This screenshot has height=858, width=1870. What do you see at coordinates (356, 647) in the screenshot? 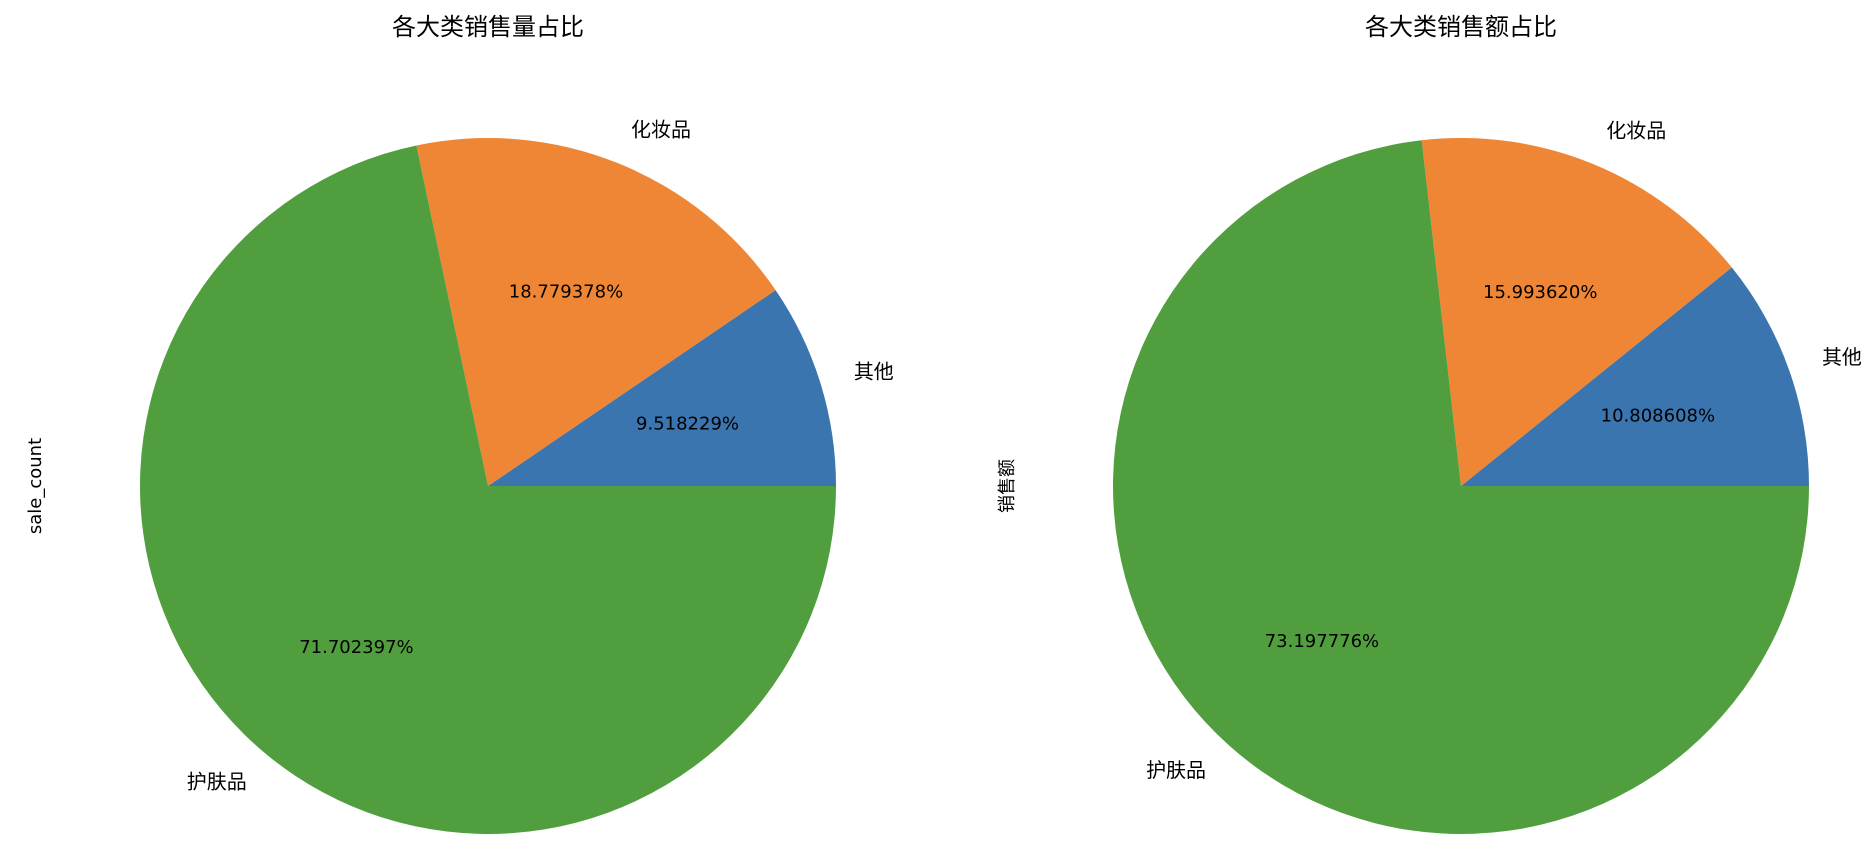
I see `percent-label: 71.702397%` at bounding box center [356, 647].